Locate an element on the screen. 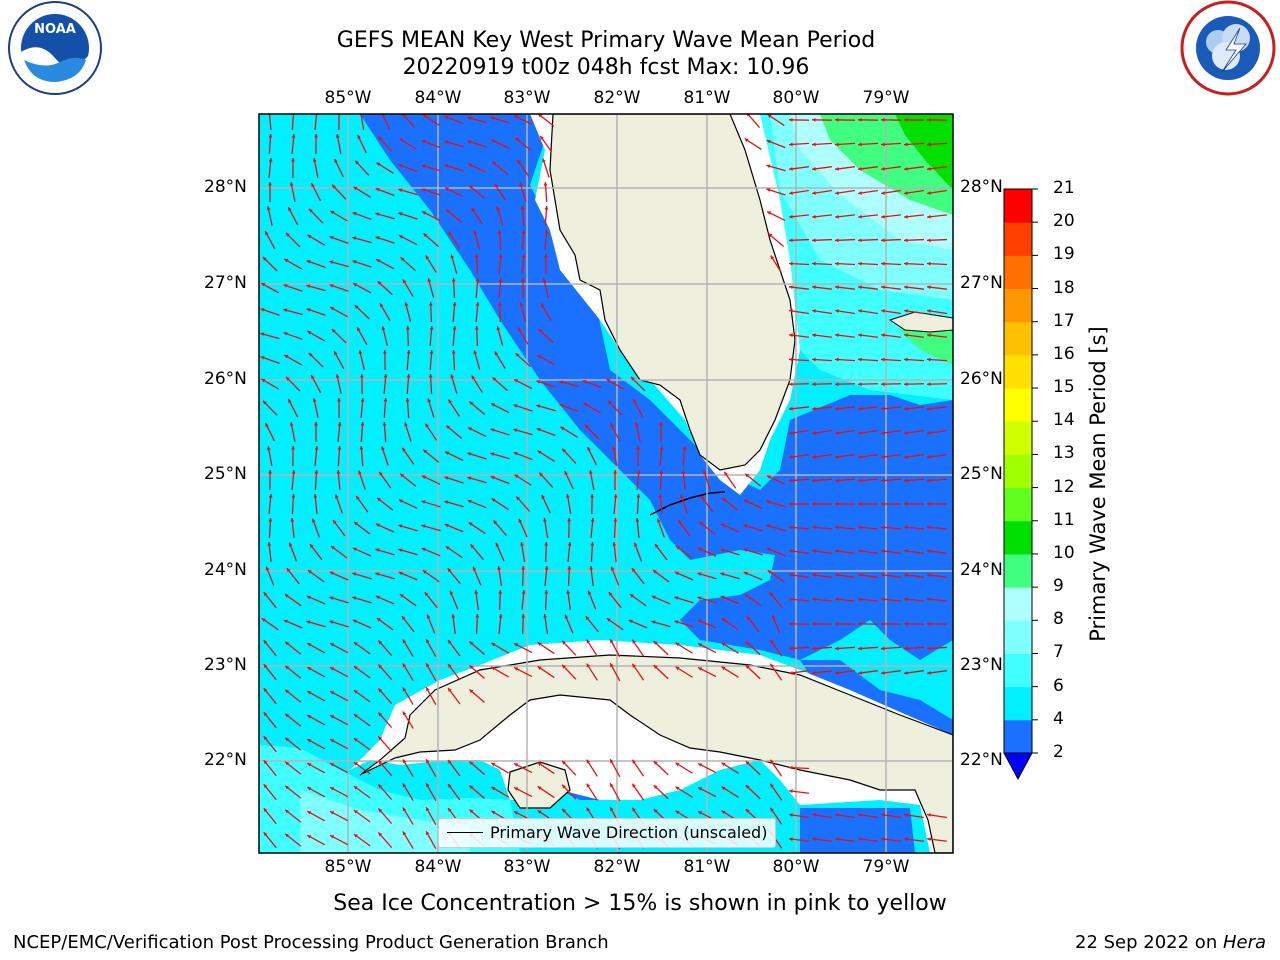  lon-tick-top: 82°W is located at coordinates (617, 98).